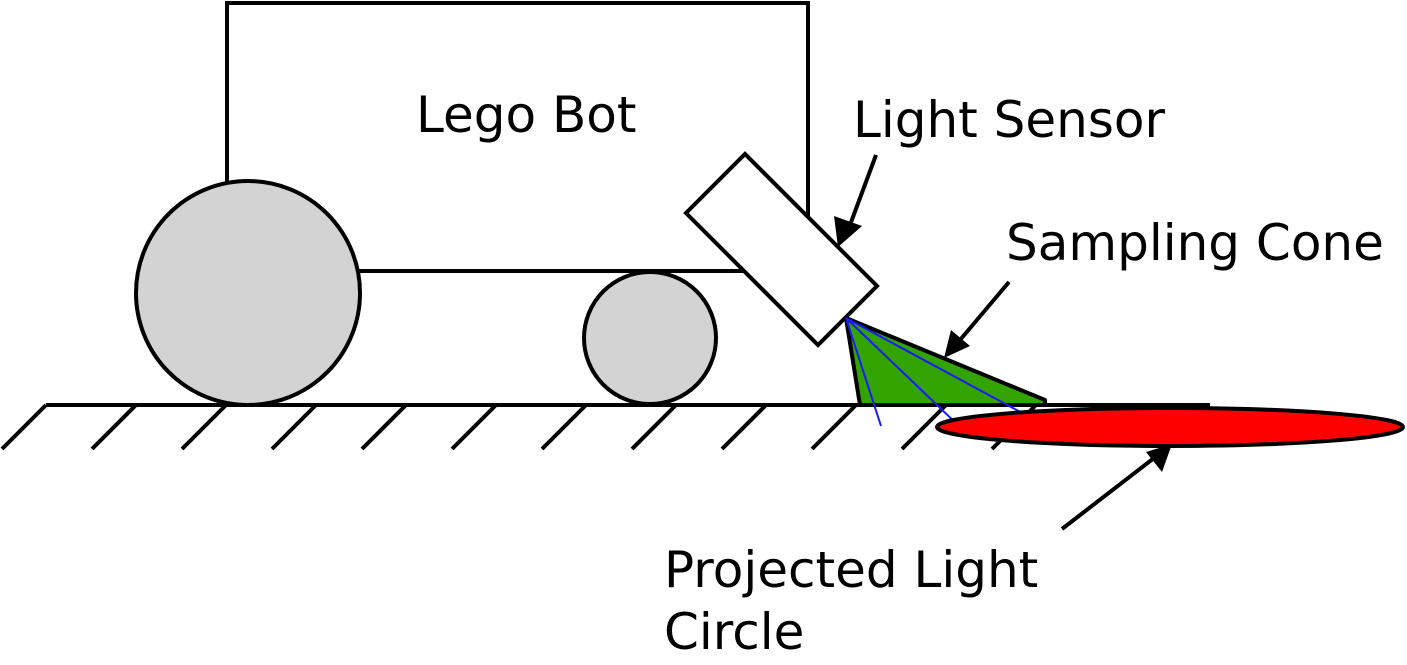 The image size is (1407, 665). I want to click on projected-light-label-line2: Circle, so click(734, 632).